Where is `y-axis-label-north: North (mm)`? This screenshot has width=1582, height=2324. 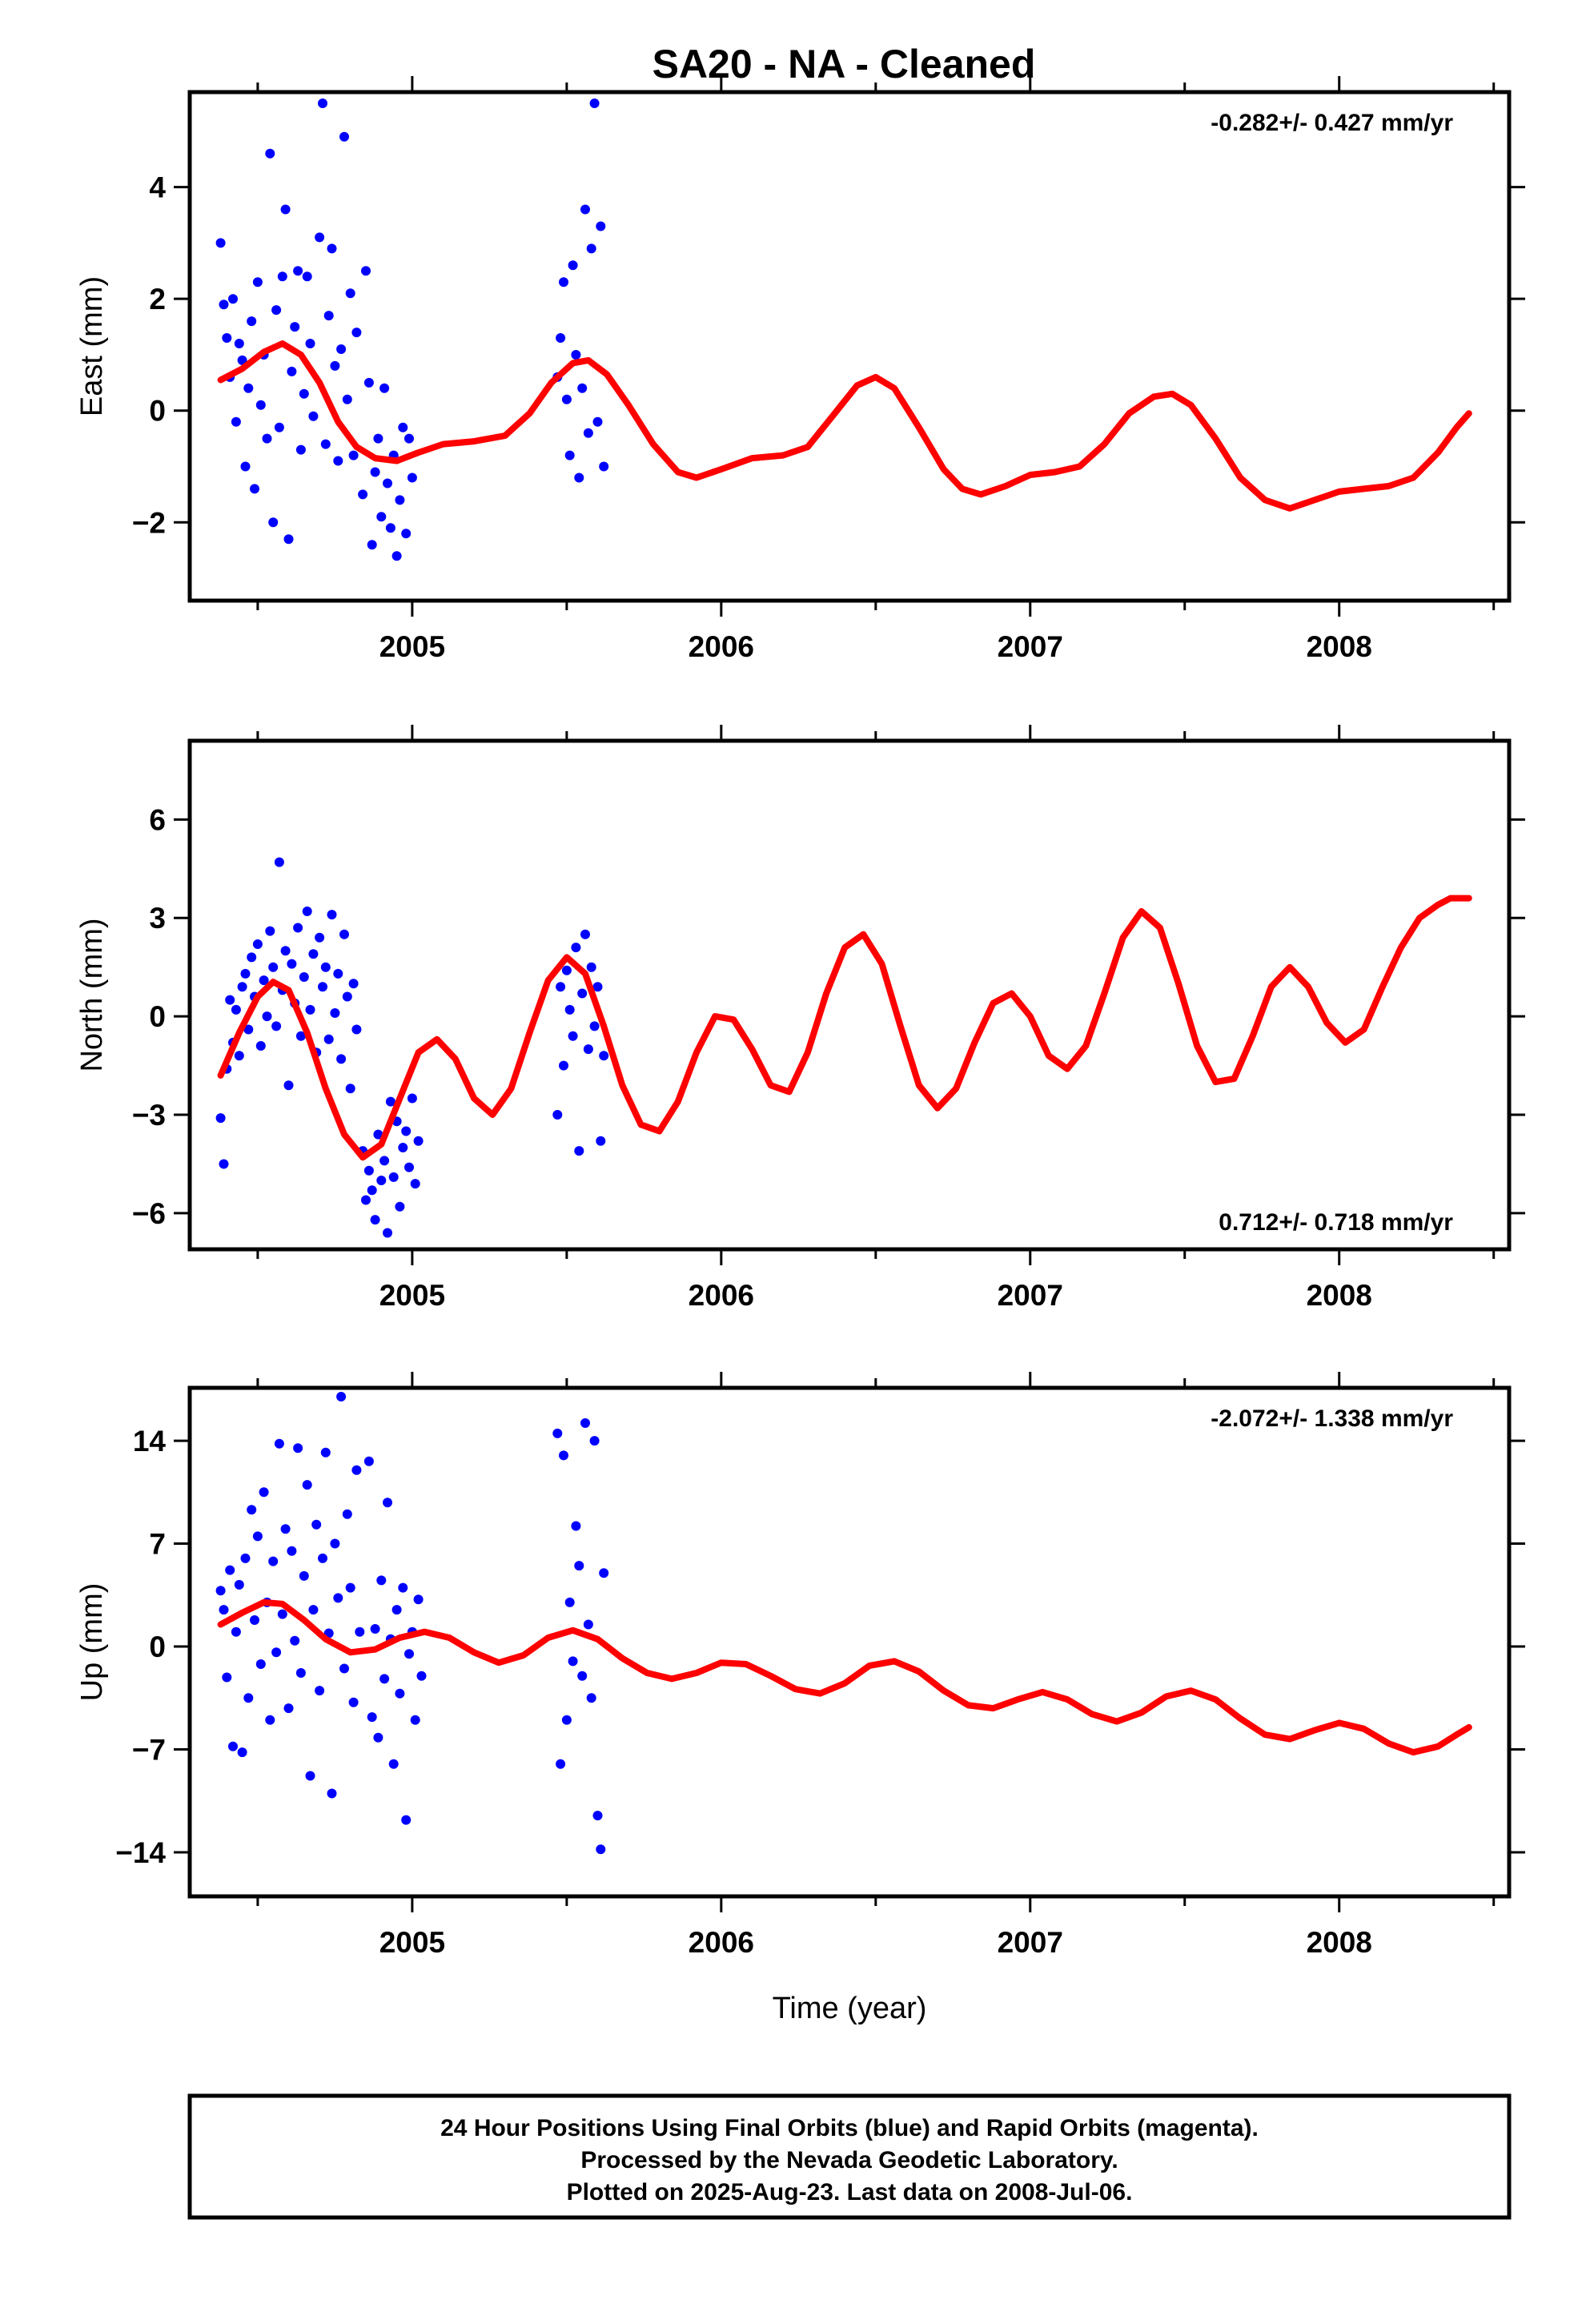
y-axis-label-north: North (mm) is located at coordinates (92, 995).